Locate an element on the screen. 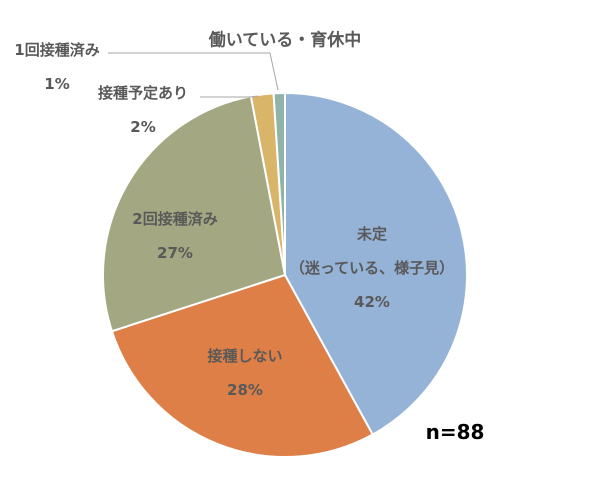 Image resolution: width=600 pixels, height=500 pixels. value-label: 1% is located at coordinates (57, 84).